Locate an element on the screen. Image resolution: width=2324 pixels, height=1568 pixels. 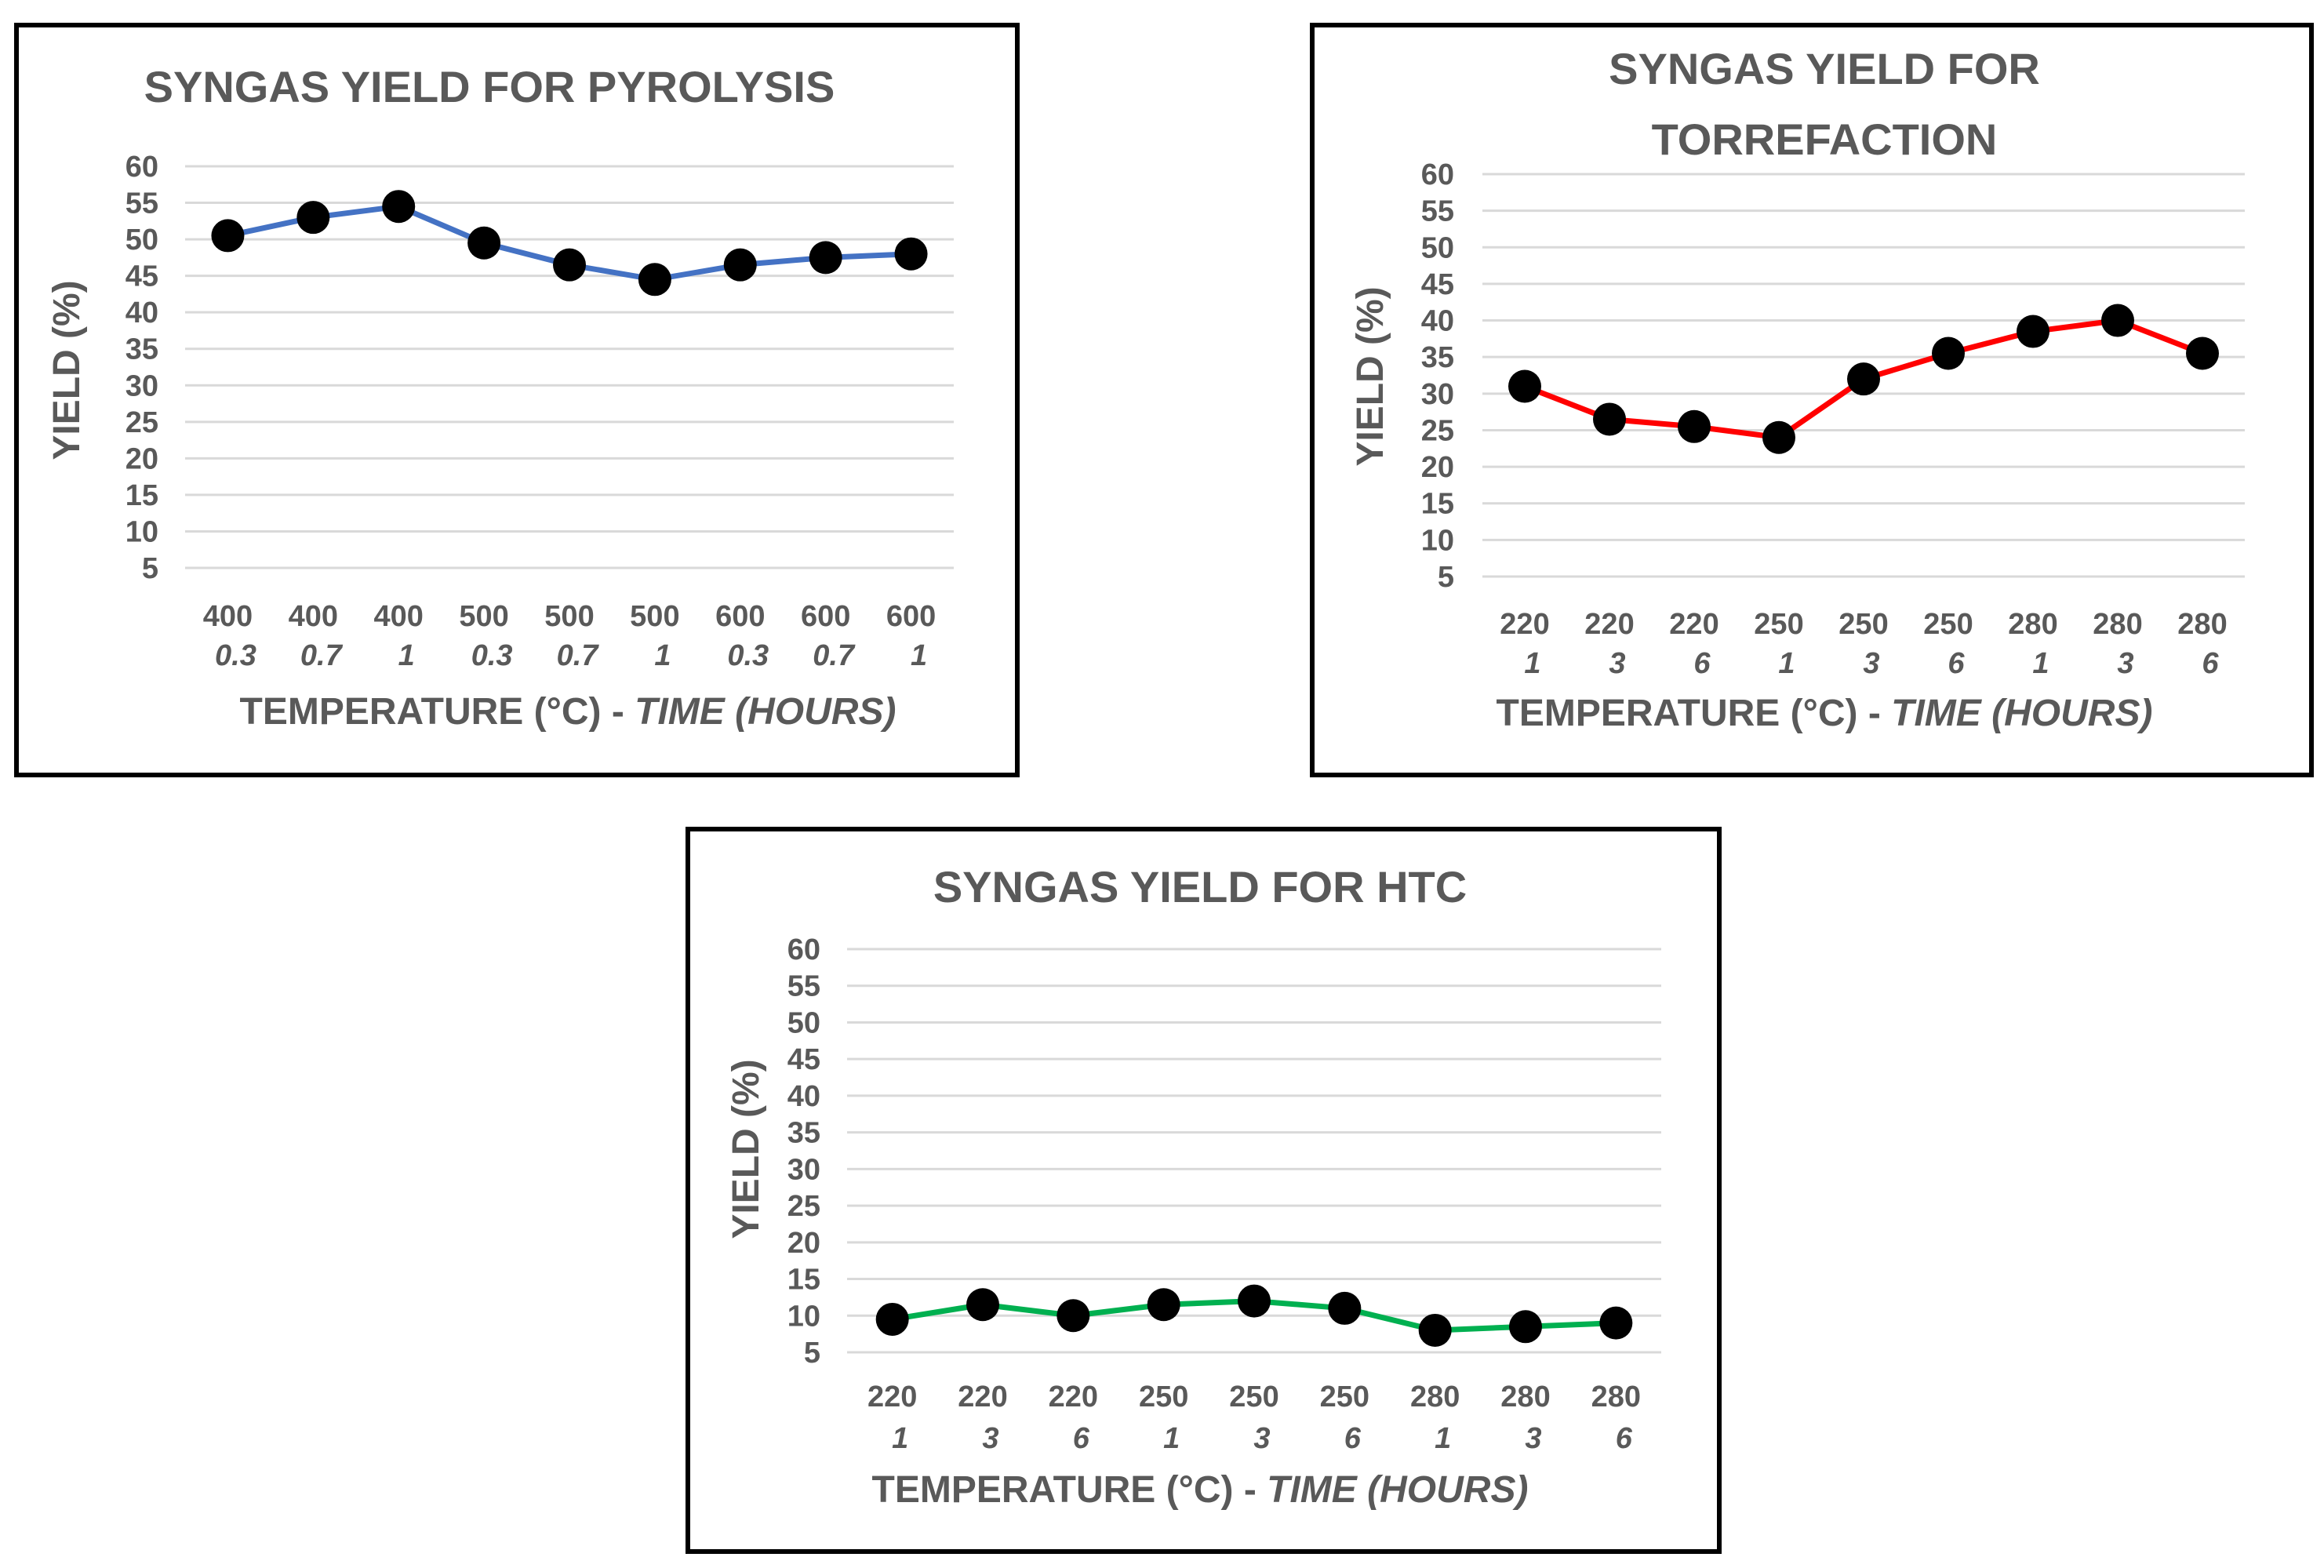
chart-title: SYNGAS YIELD FOR PYROLYSIS is located at coordinates (489, 86).